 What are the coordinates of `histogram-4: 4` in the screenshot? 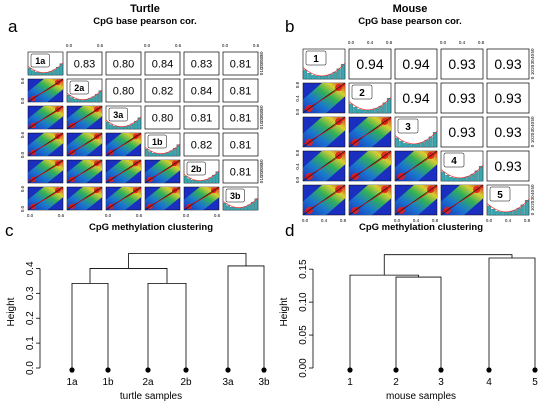 It's located at (462, 166).